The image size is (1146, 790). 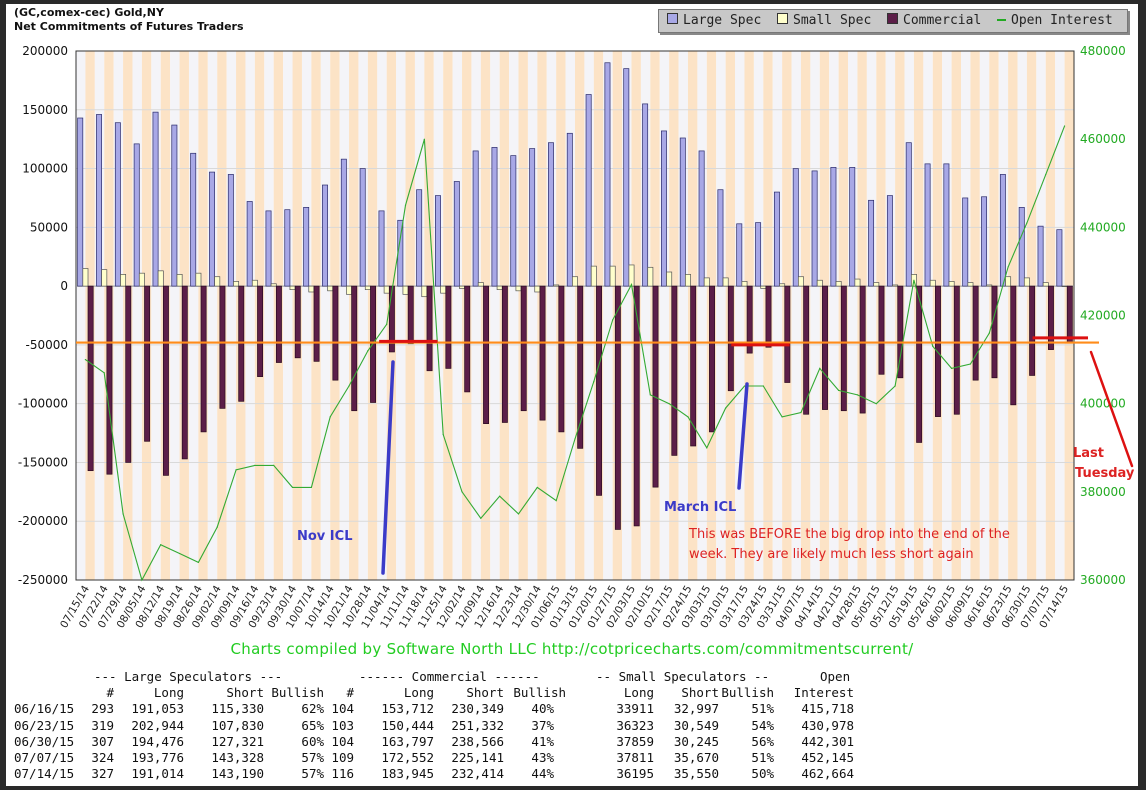 What do you see at coordinates (942, 20) in the screenshot?
I see `legend-label-commercial: Commercial` at bounding box center [942, 20].